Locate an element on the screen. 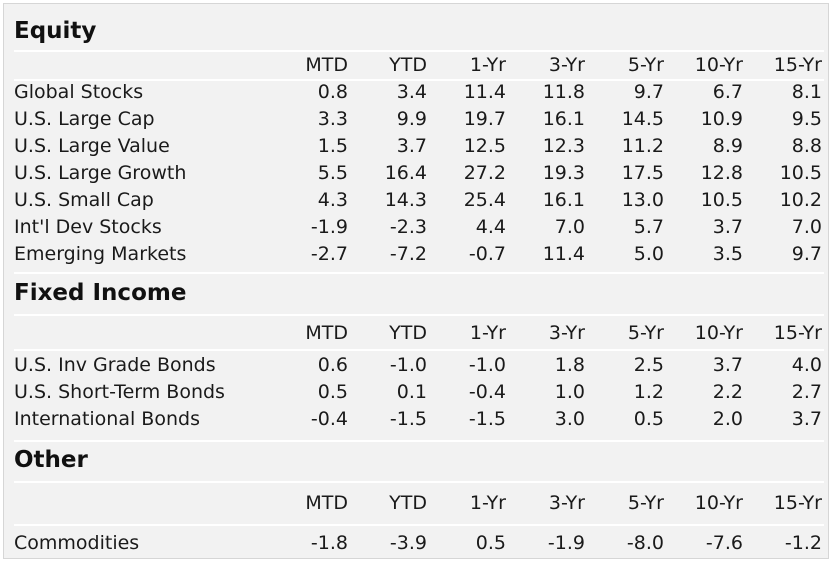 This screenshot has height=561, width=832. value-cell: 3.5 is located at coordinates (727, 254).